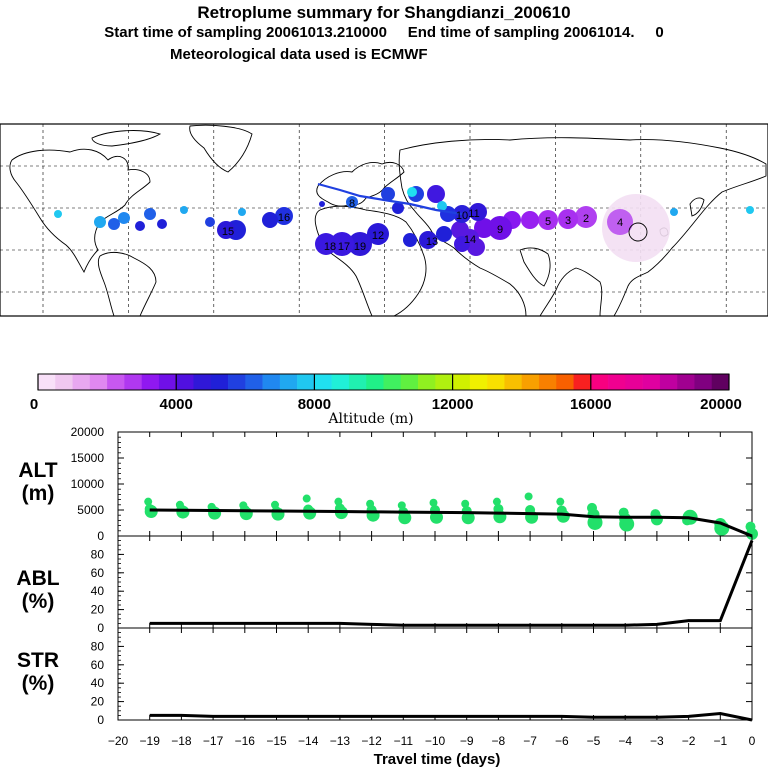 The width and height of the screenshot is (768, 768). What do you see at coordinates (344, 247) in the screenshot?
I see `plume-label: 17` at bounding box center [344, 247].